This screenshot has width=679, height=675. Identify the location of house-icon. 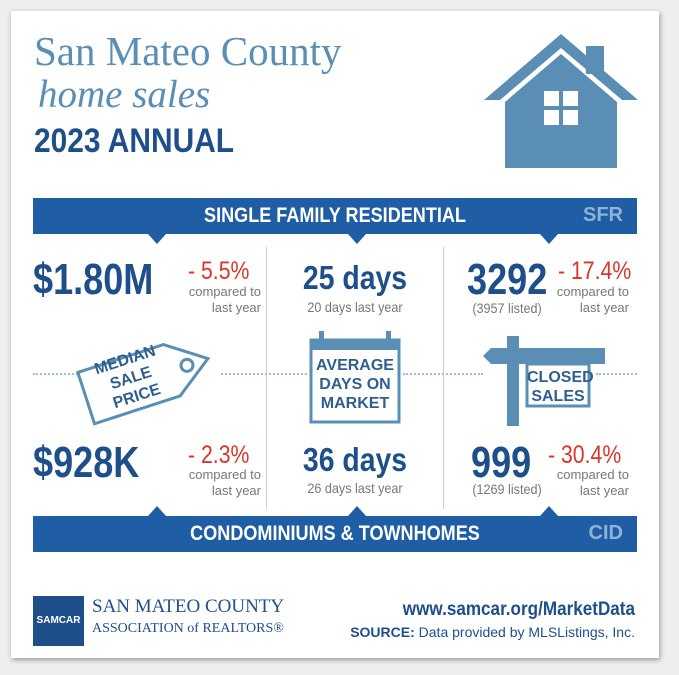
(561, 101).